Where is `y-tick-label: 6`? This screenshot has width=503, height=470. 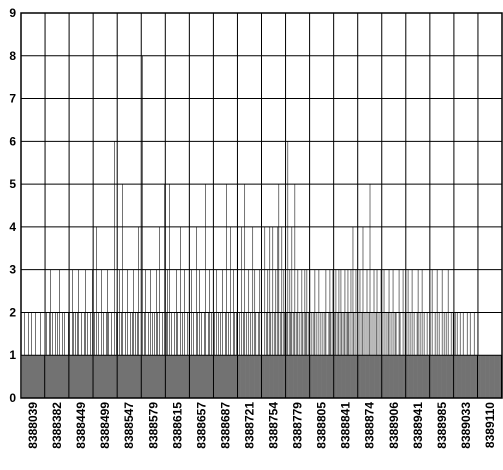 y-tick-label: 6 is located at coordinates (12, 141).